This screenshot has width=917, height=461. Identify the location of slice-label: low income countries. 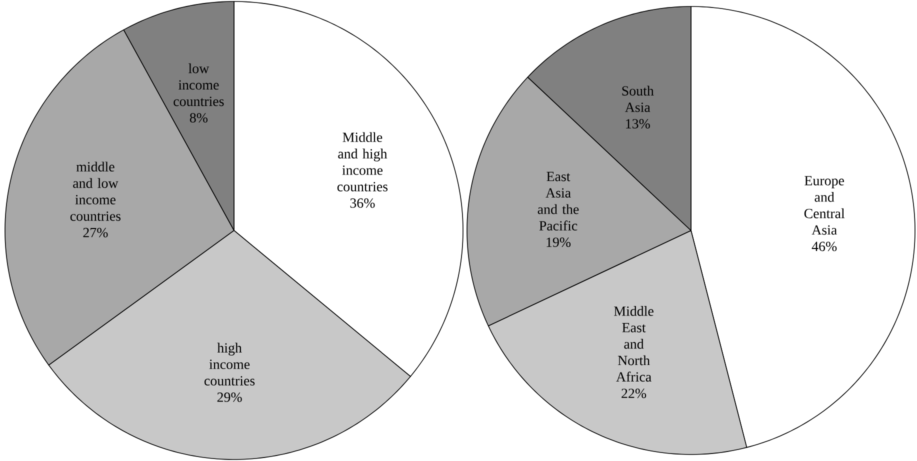
(199, 84).